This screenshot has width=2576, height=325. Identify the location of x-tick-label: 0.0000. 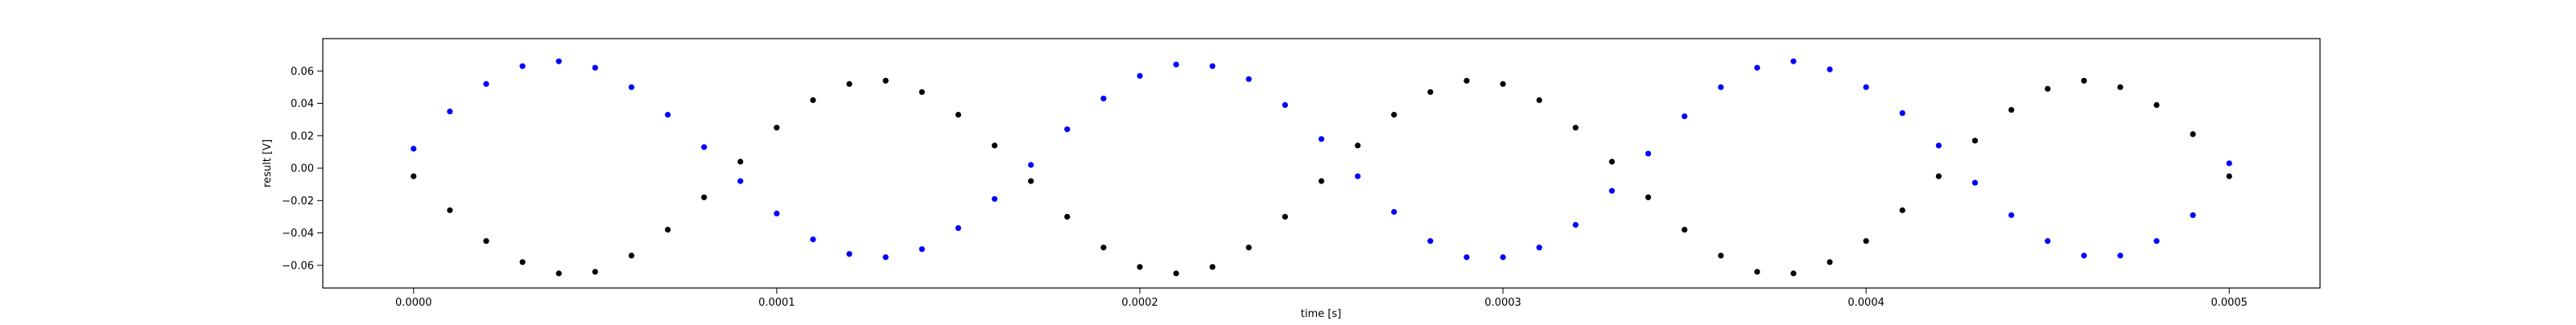
(413, 303).